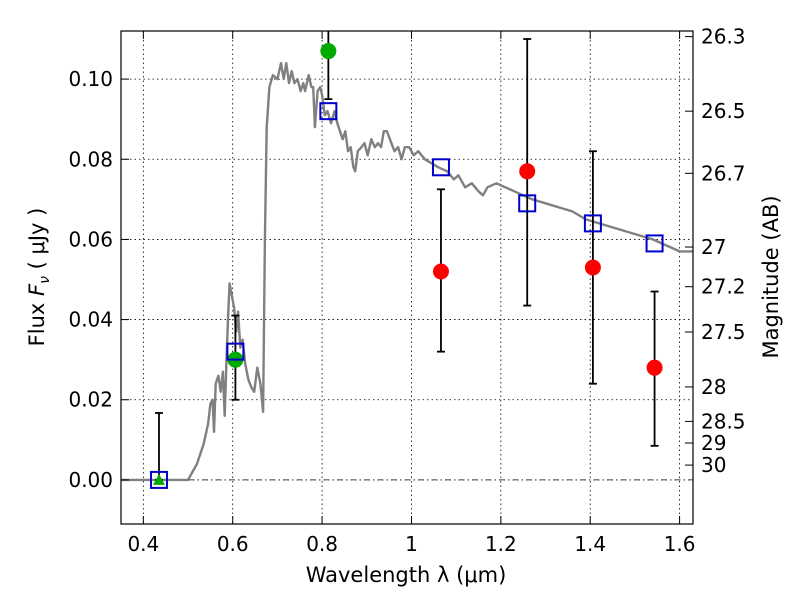 The image size is (800, 600). I want to click on magnitude-tick-label: 26.3, so click(723, 37).